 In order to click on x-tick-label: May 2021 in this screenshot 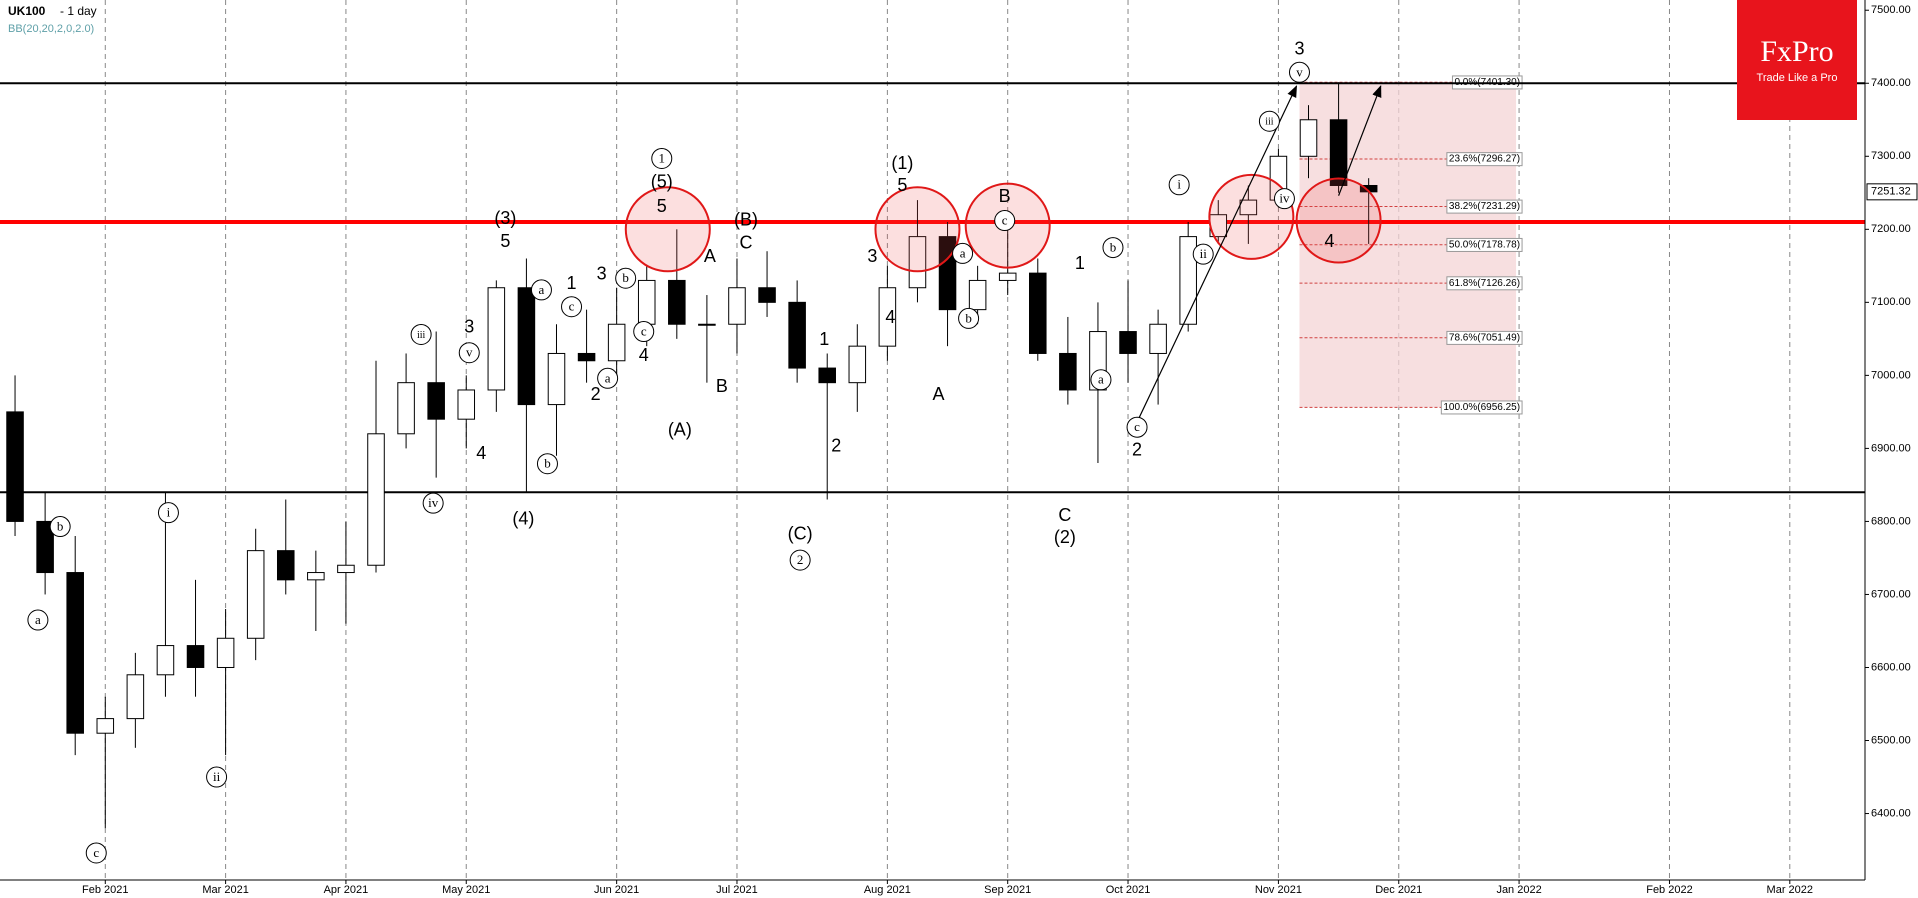, I will do `click(466, 890)`.